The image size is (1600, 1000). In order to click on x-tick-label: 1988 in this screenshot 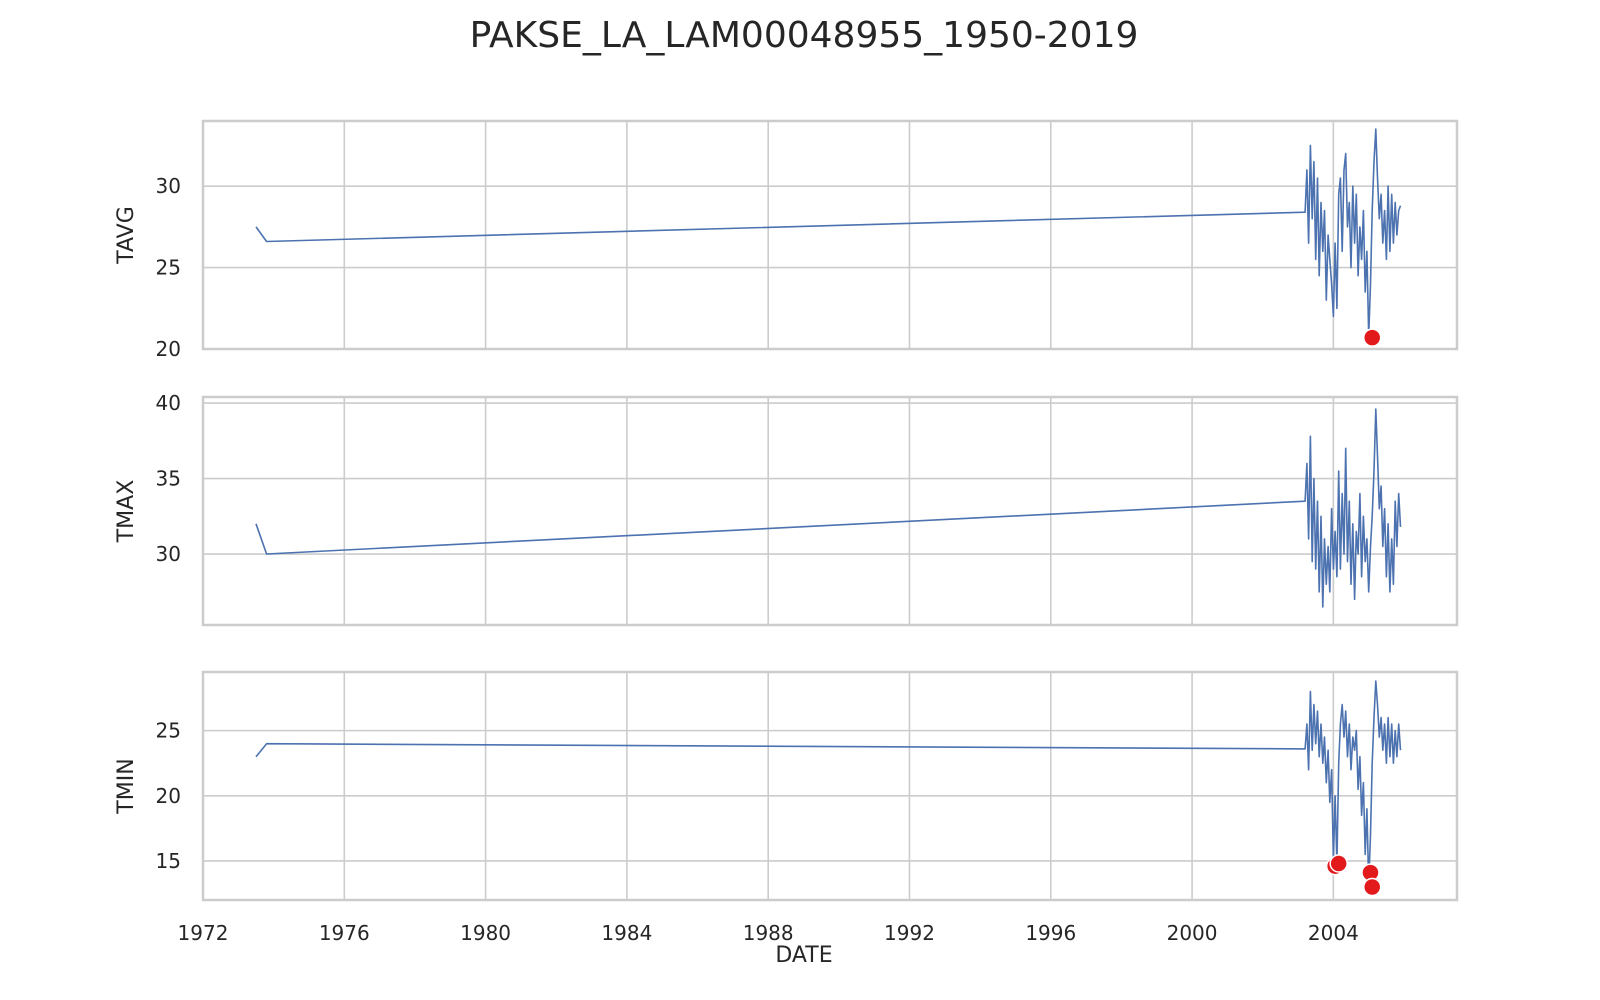, I will do `click(768, 933)`.